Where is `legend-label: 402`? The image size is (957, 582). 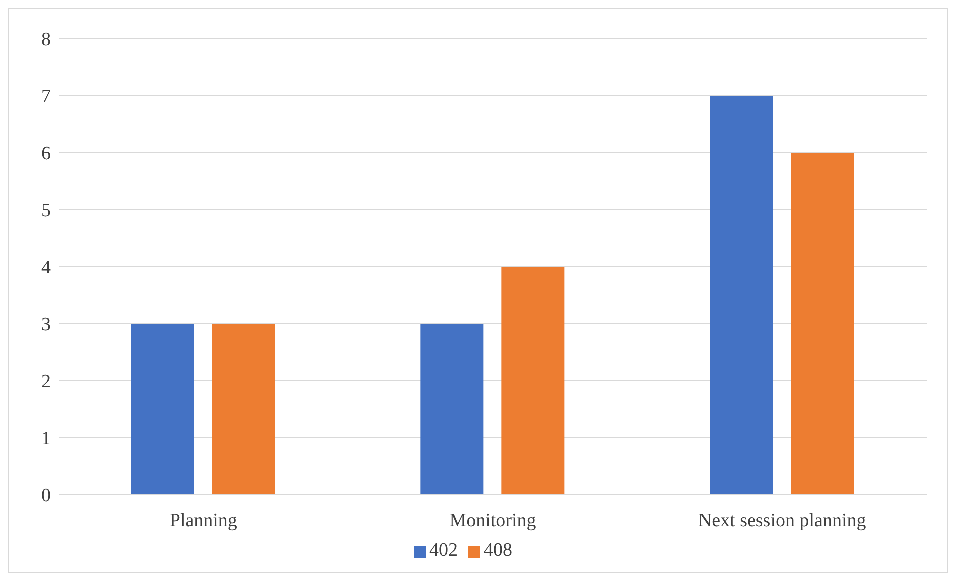 legend-label: 402 is located at coordinates (444, 550).